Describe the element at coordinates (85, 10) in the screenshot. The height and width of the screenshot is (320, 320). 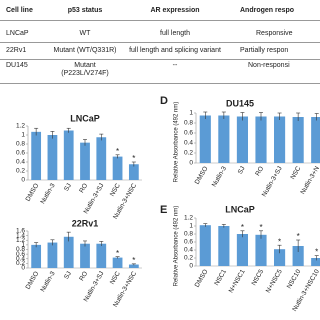
I see `table-header: p53 status` at that location.